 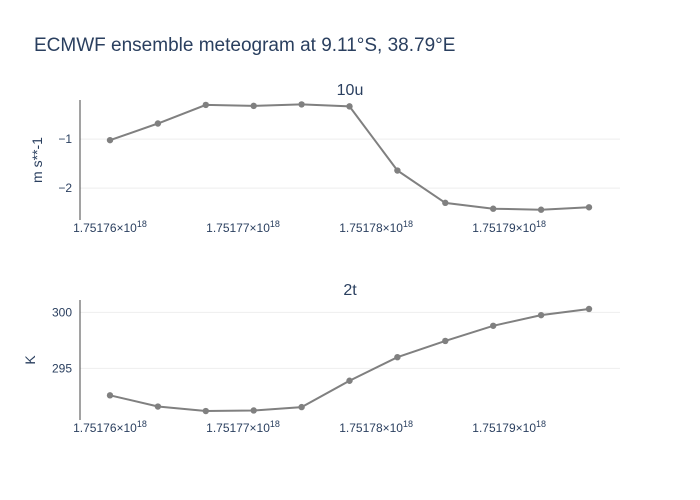 What do you see at coordinates (350, 290) in the screenshot?
I see `panel-subtitle: 2t` at bounding box center [350, 290].